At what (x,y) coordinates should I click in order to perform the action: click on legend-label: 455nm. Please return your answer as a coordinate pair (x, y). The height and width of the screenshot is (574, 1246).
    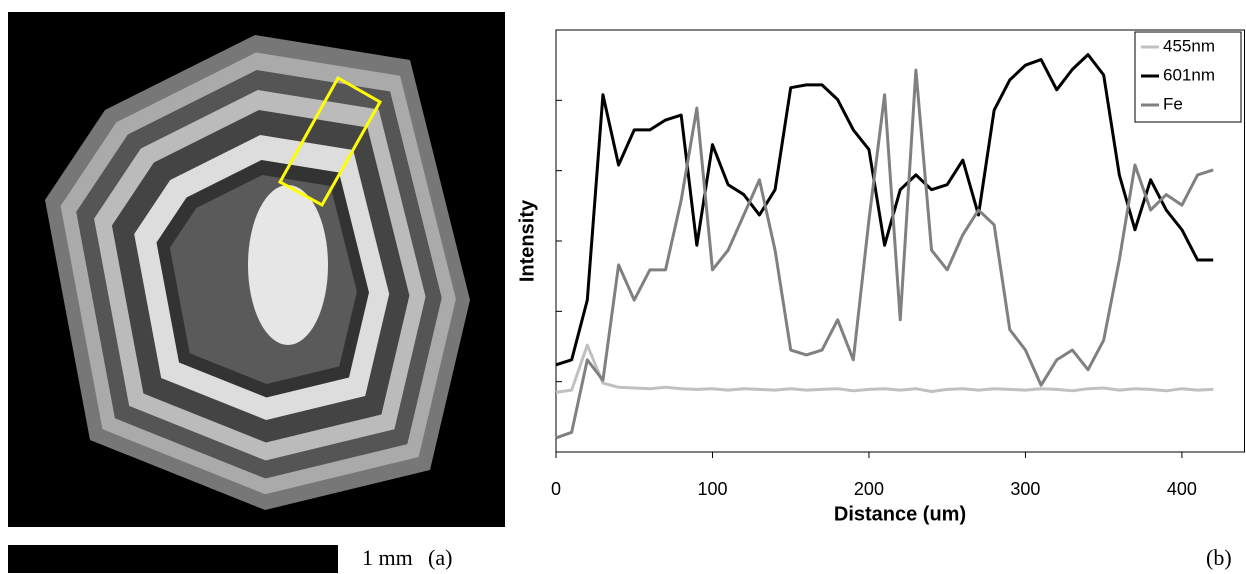
    Looking at the image, I should click on (1189, 45).